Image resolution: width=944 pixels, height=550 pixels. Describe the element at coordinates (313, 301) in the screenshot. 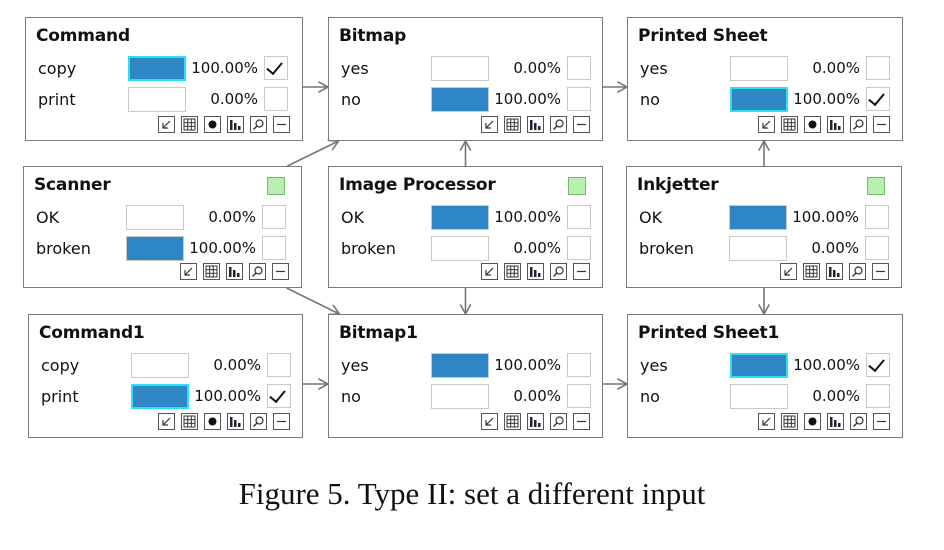

I see `edge-scanner-to-bitmap1` at that location.